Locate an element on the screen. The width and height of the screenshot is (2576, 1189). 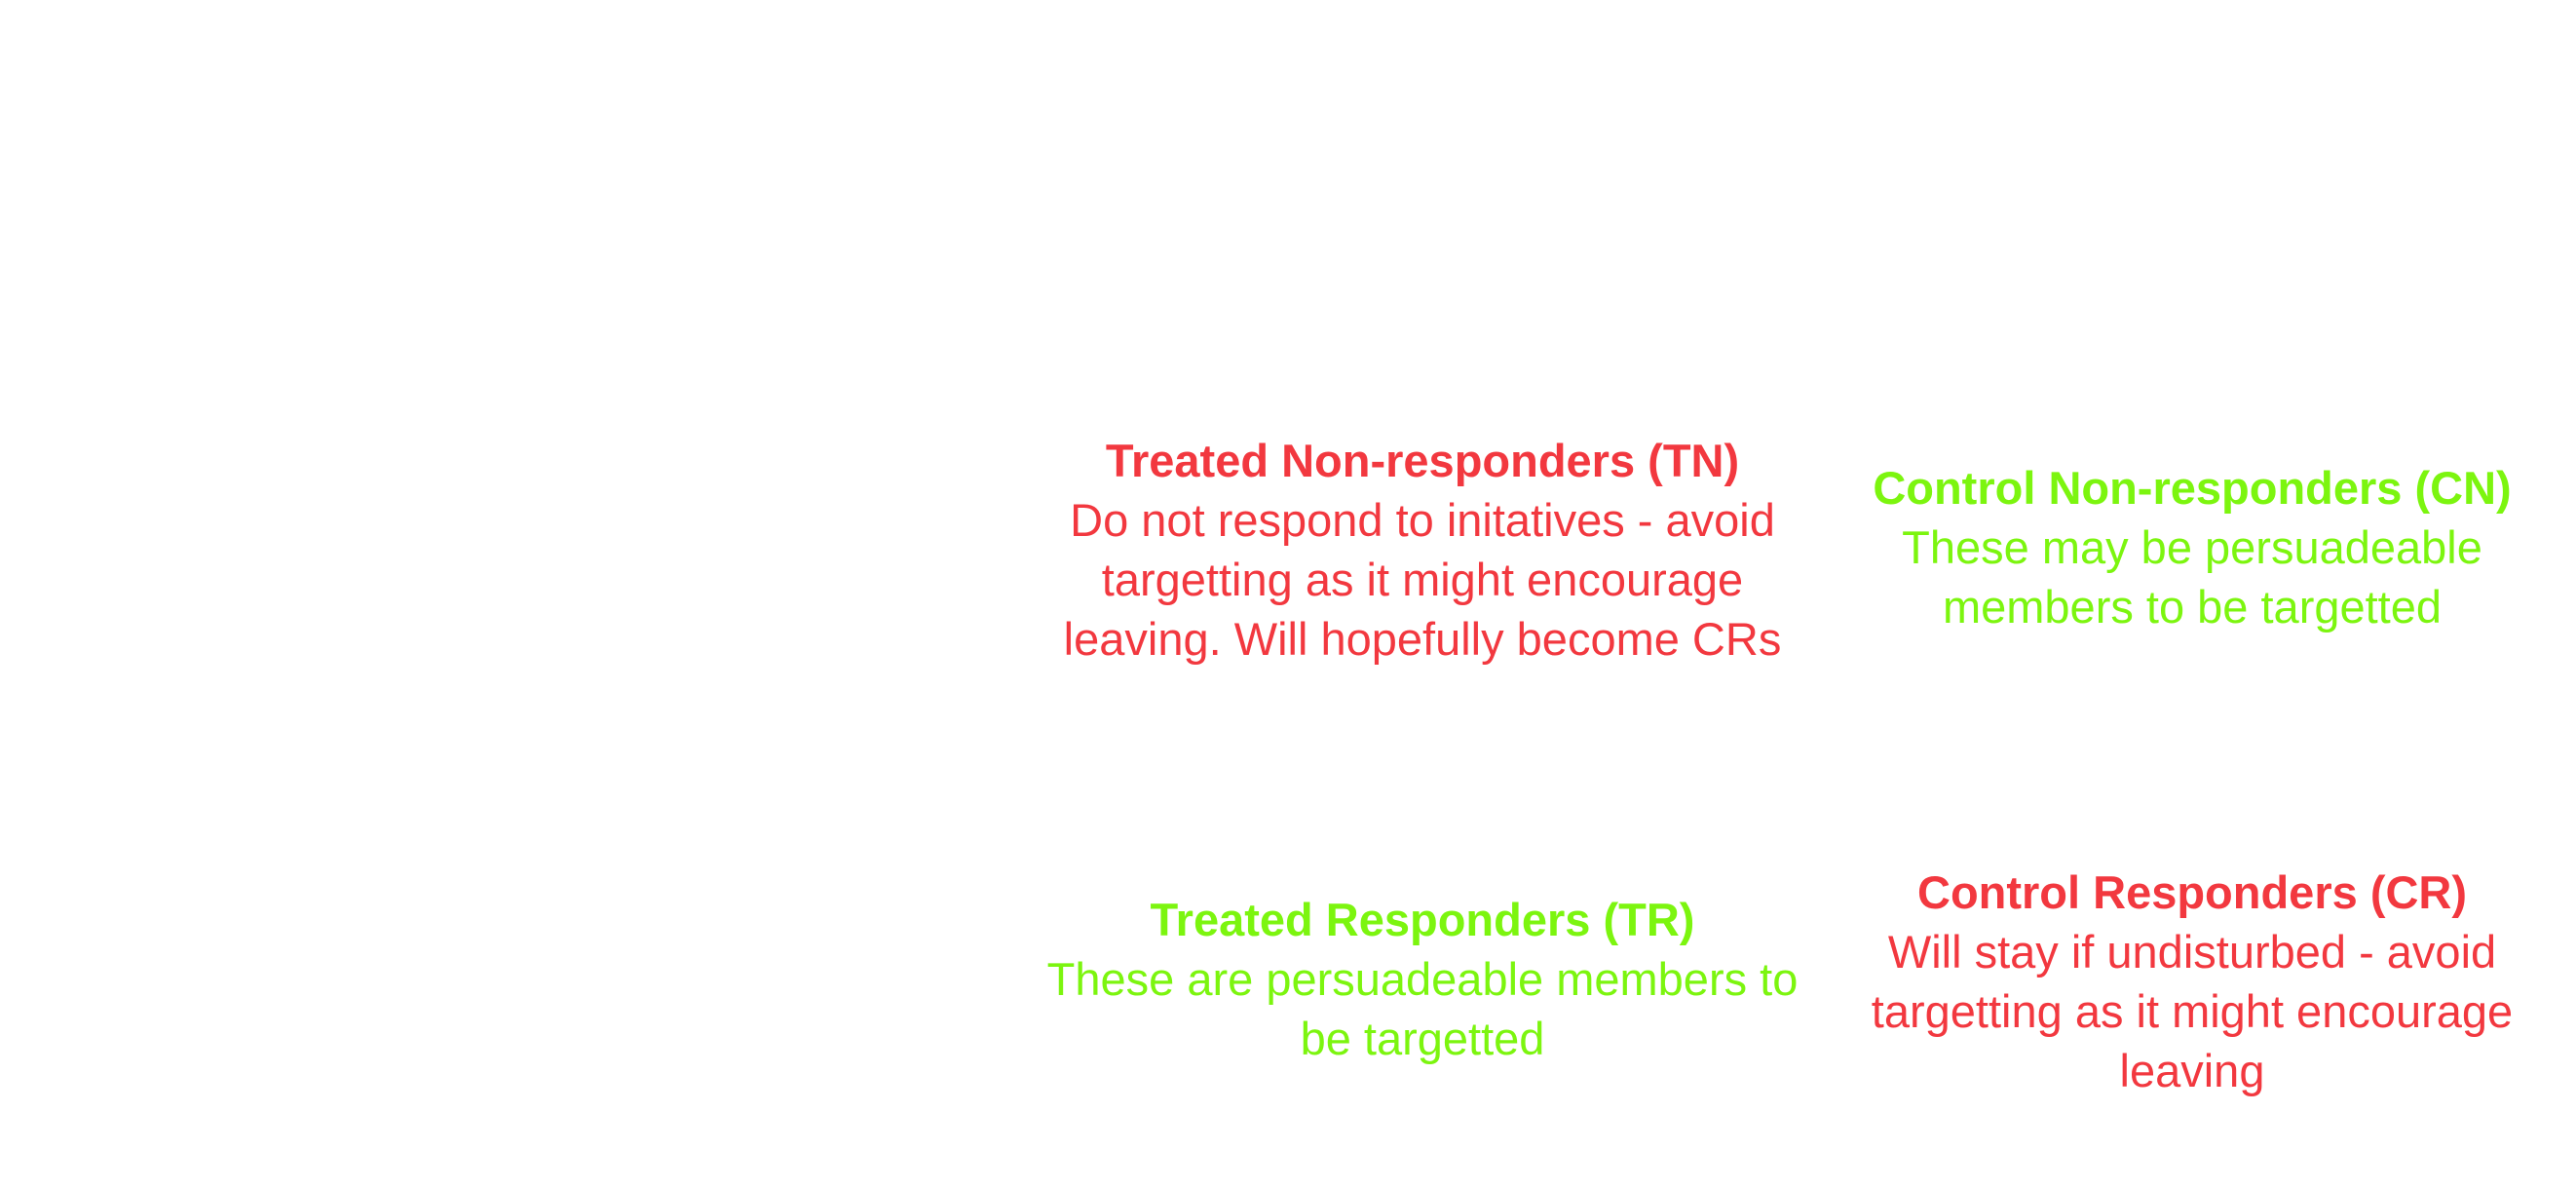
treated-non-responders-line-3: leaving. Will hopefully become CRs is located at coordinates (1422, 639).